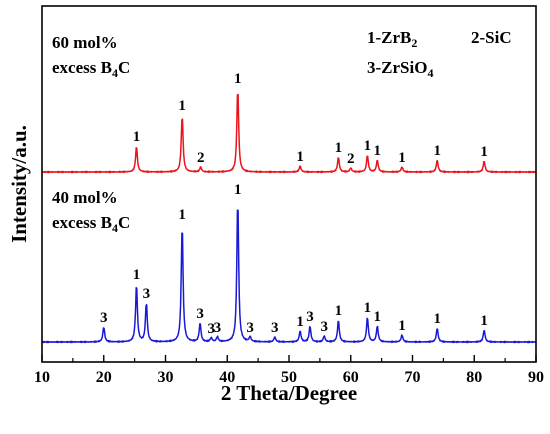 This screenshot has height=434, width=550. I want to click on x-axis-label: 2 Theta/Degree, so click(289, 393).